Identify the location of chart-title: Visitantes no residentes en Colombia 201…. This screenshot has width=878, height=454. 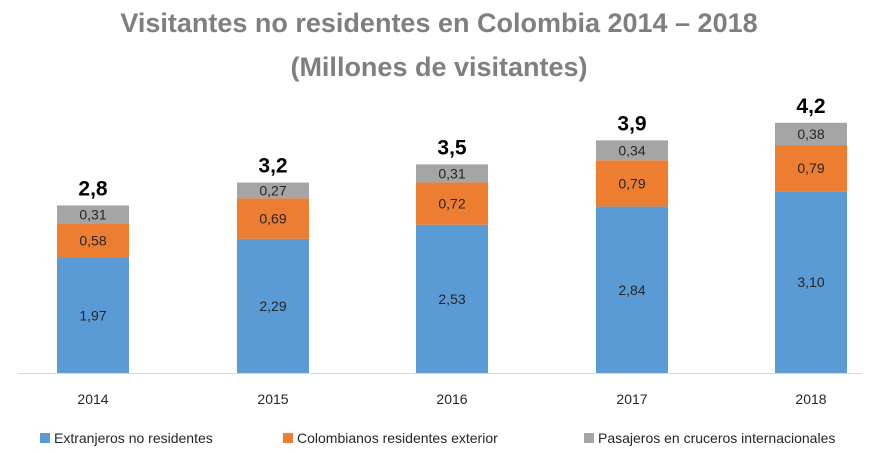
(439, 23).